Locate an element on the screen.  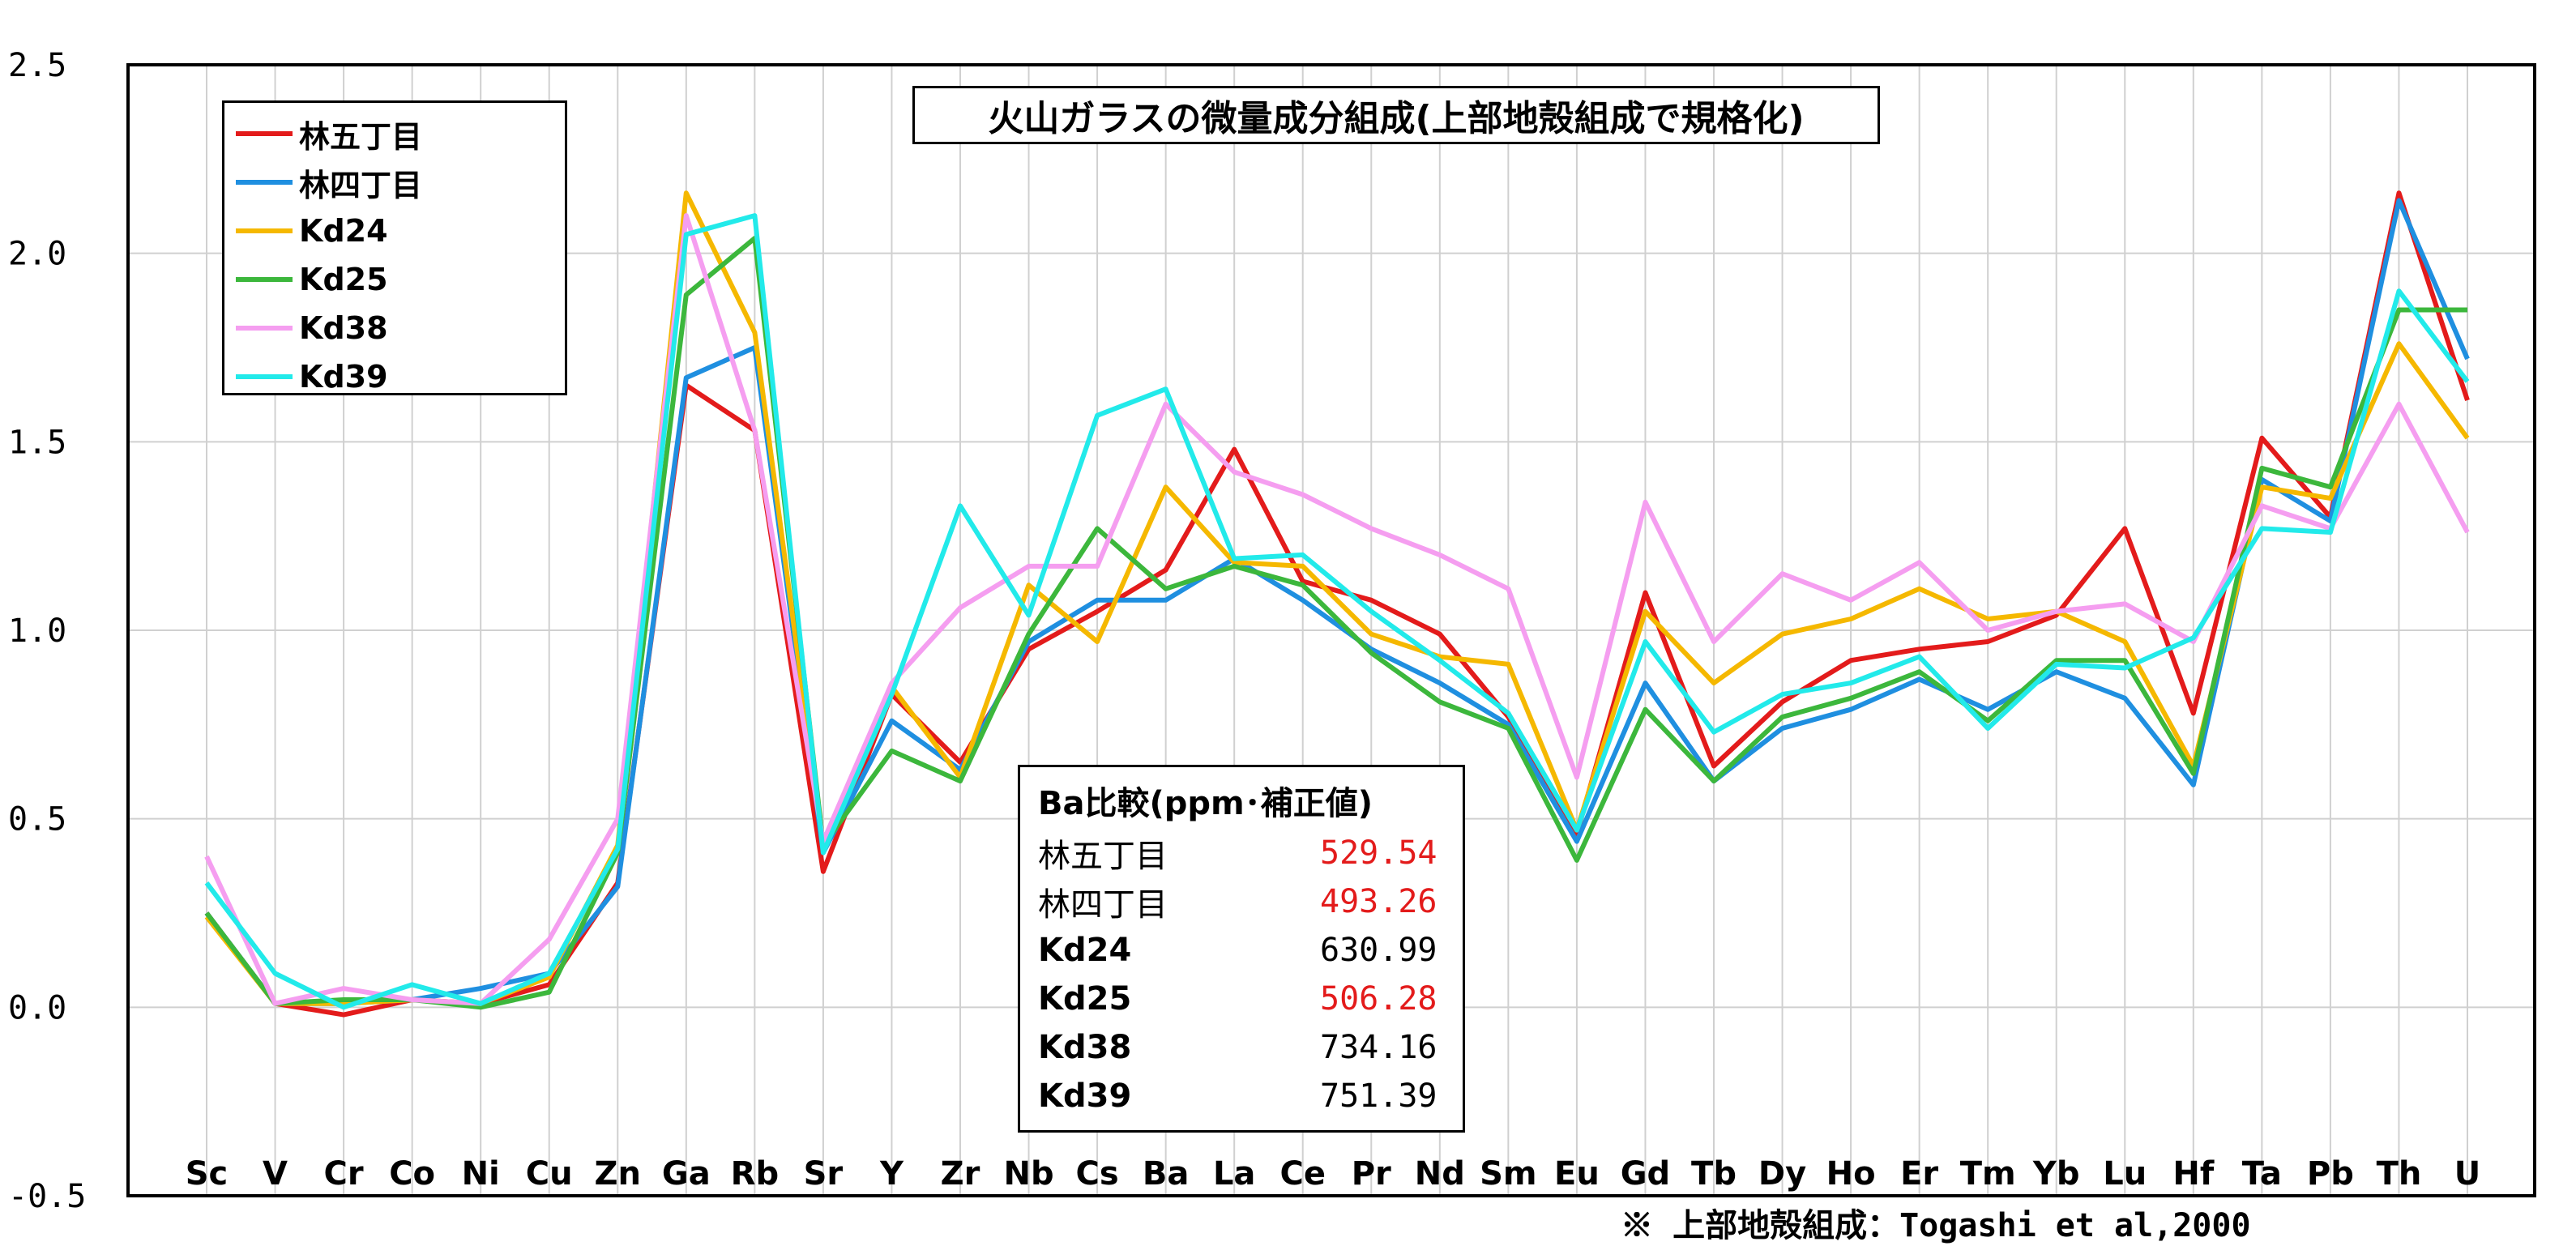
x-category-label: Dy is located at coordinates (1782, 1174).